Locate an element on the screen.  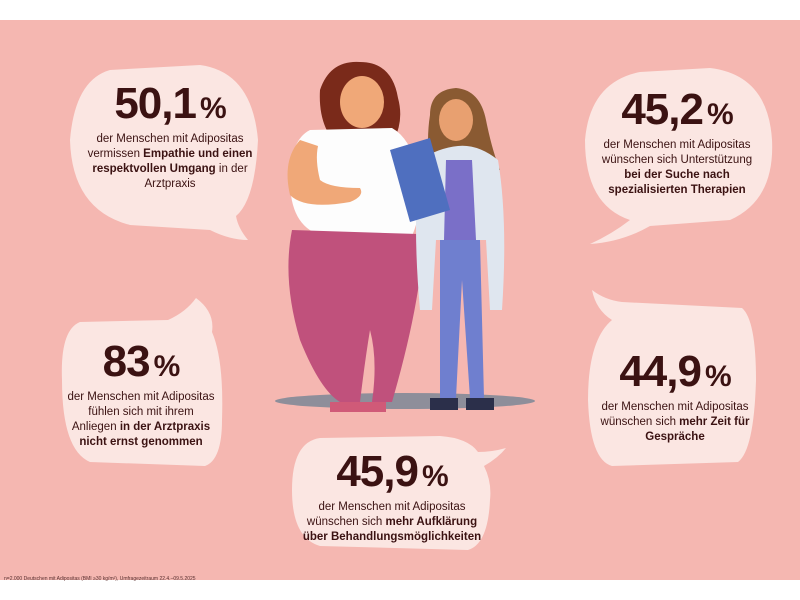
clipboard-icon is located at coordinates (420, 180).